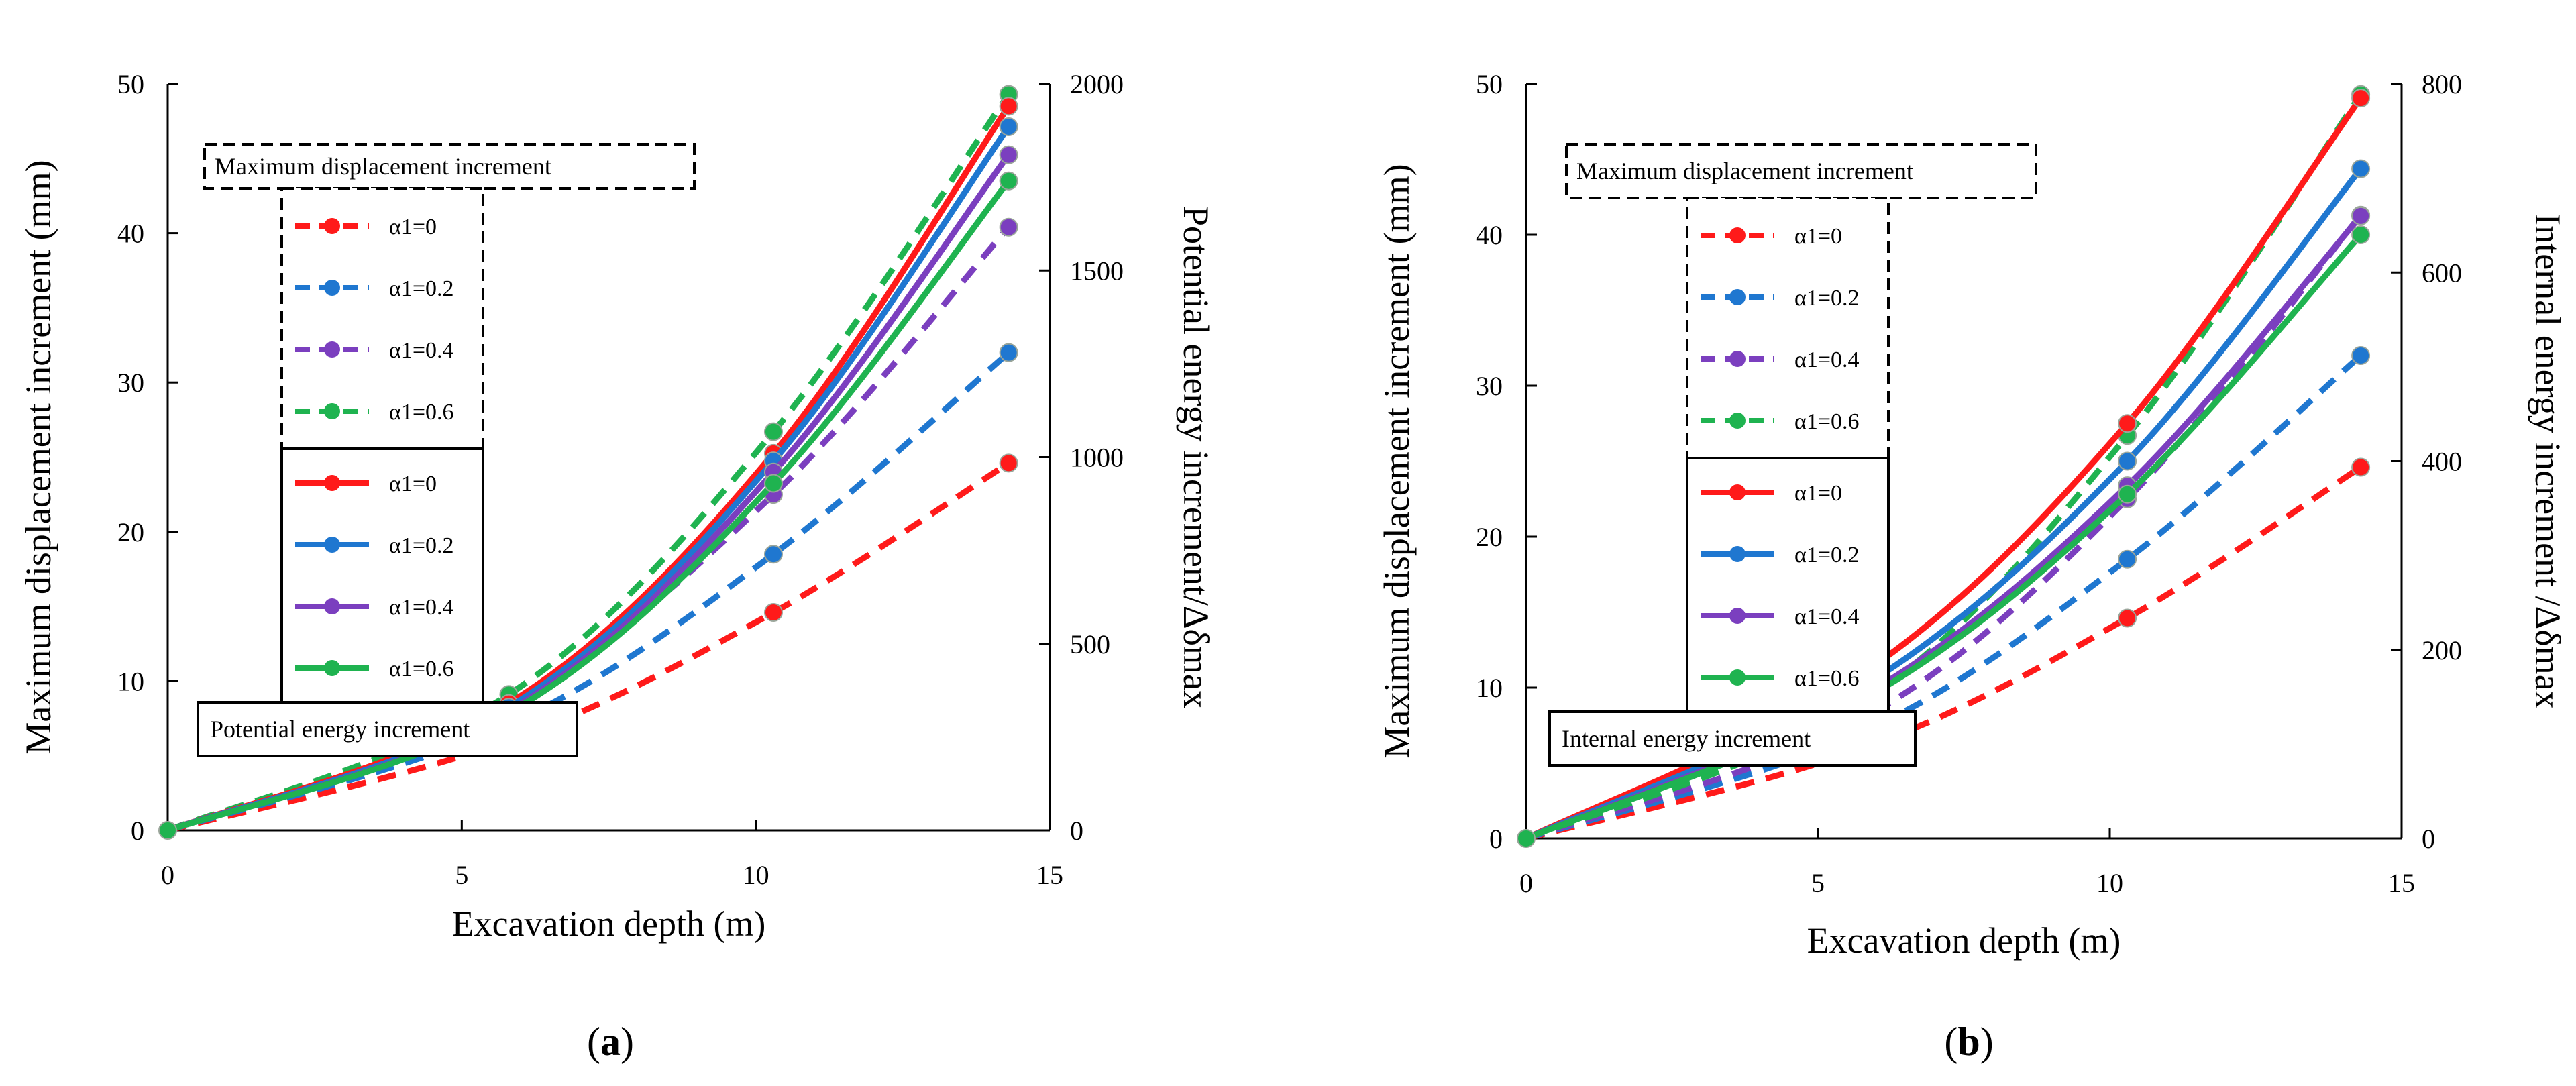 This screenshot has width=2576, height=1086. I want to click on y2-tick-label: 1000, so click(1097, 458).